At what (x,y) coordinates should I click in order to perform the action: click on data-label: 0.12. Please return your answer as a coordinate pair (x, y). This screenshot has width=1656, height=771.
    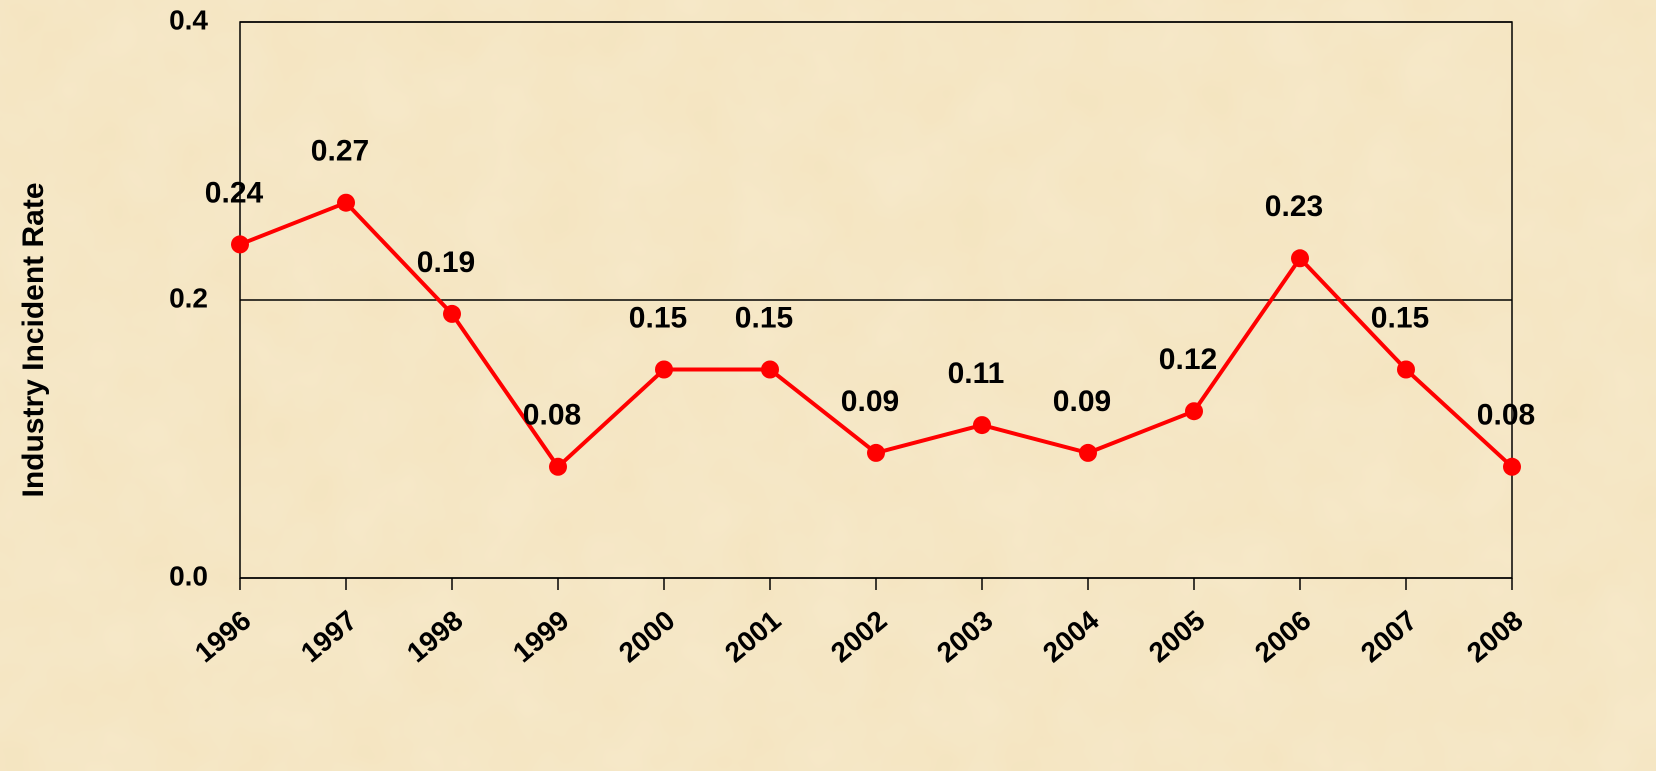
    Looking at the image, I should click on (1188, 359).